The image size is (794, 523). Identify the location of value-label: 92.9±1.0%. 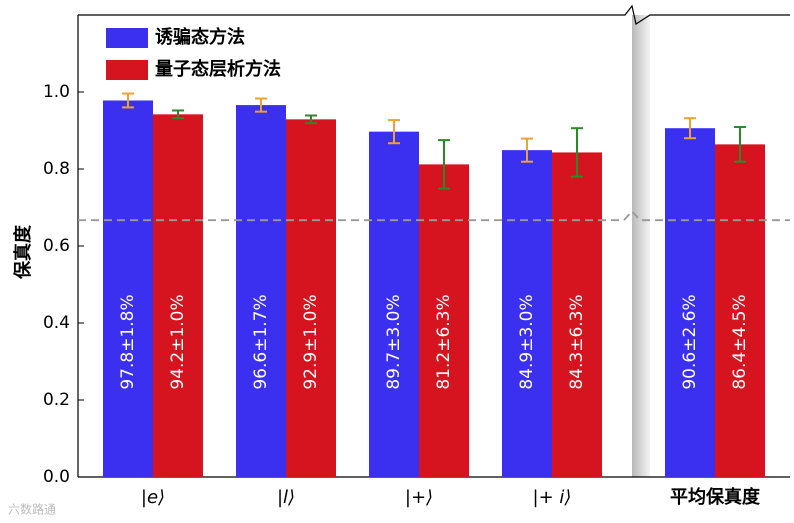
(311, 341).